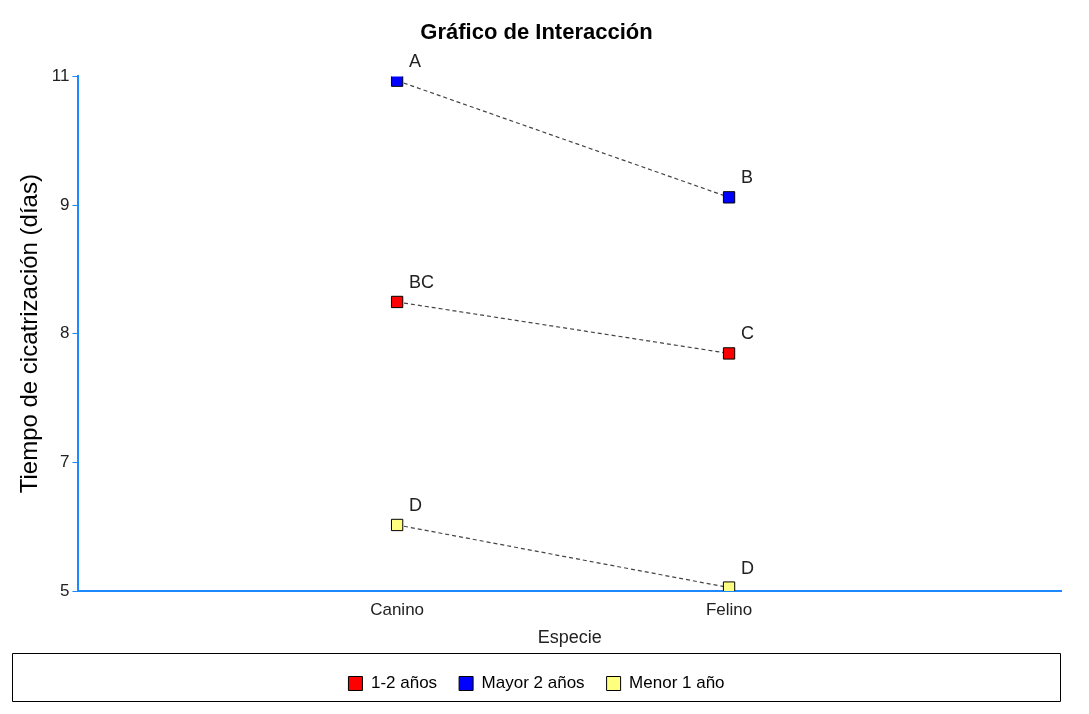  I want to click on x-tick-label: Canino, so click(397, 609).